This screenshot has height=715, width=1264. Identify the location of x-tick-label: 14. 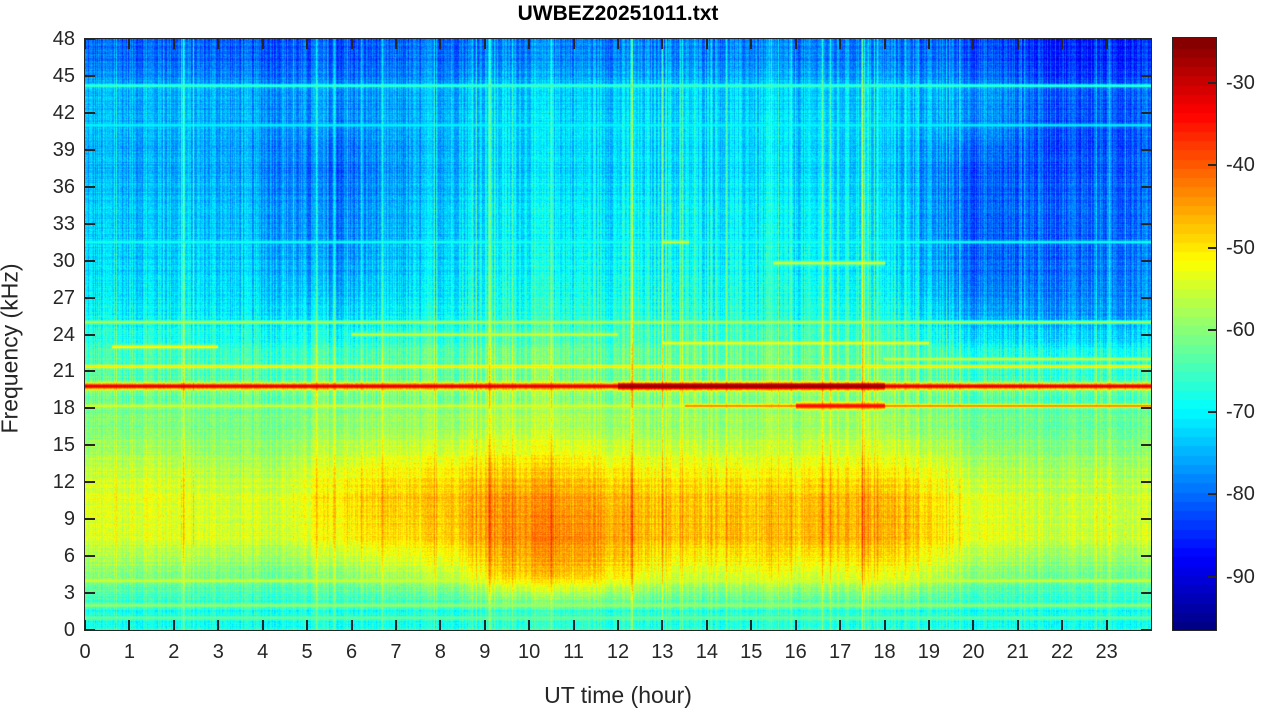
(706, 652).